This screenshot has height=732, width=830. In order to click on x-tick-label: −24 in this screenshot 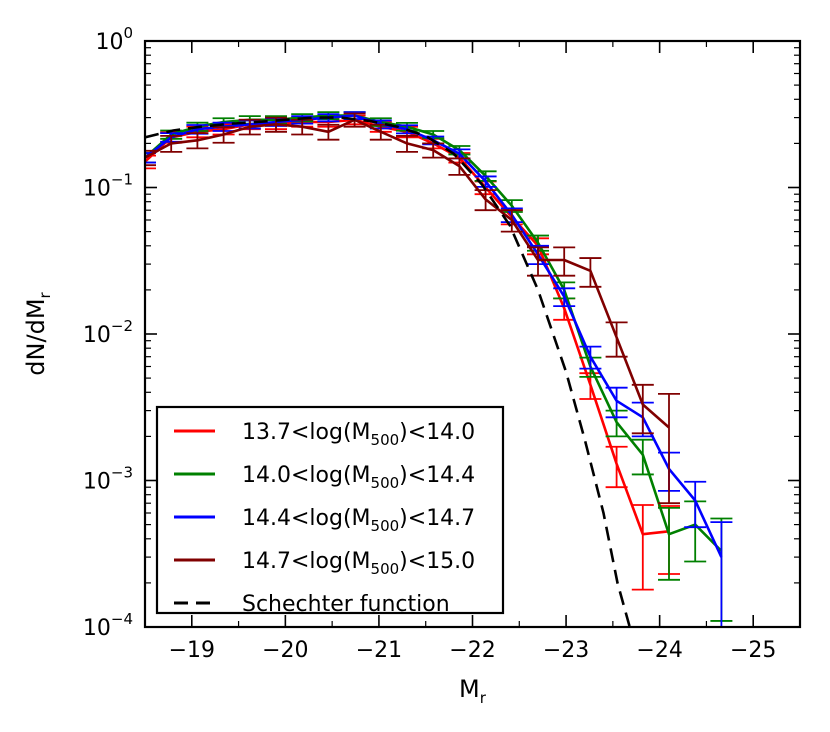, I will do `click(659, 650)`.